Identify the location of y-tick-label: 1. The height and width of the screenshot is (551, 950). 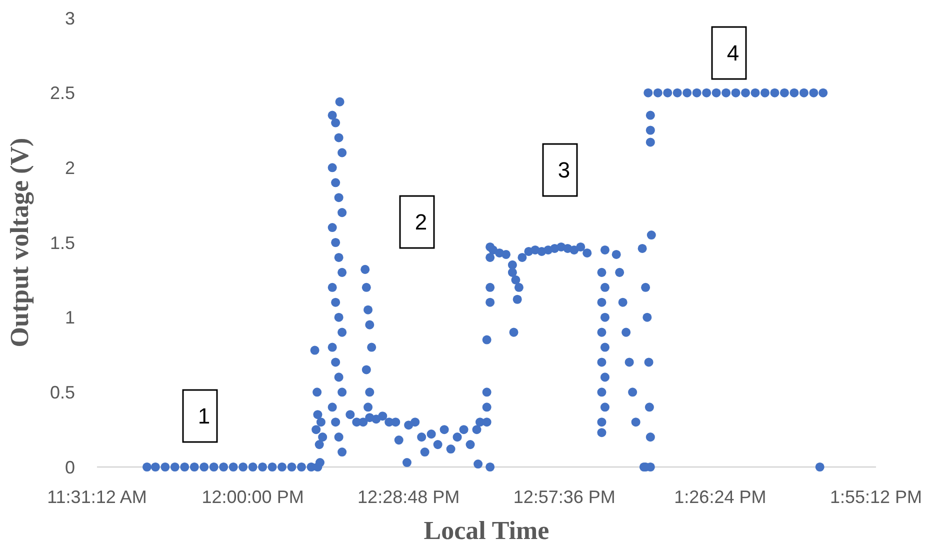
(69, 318).